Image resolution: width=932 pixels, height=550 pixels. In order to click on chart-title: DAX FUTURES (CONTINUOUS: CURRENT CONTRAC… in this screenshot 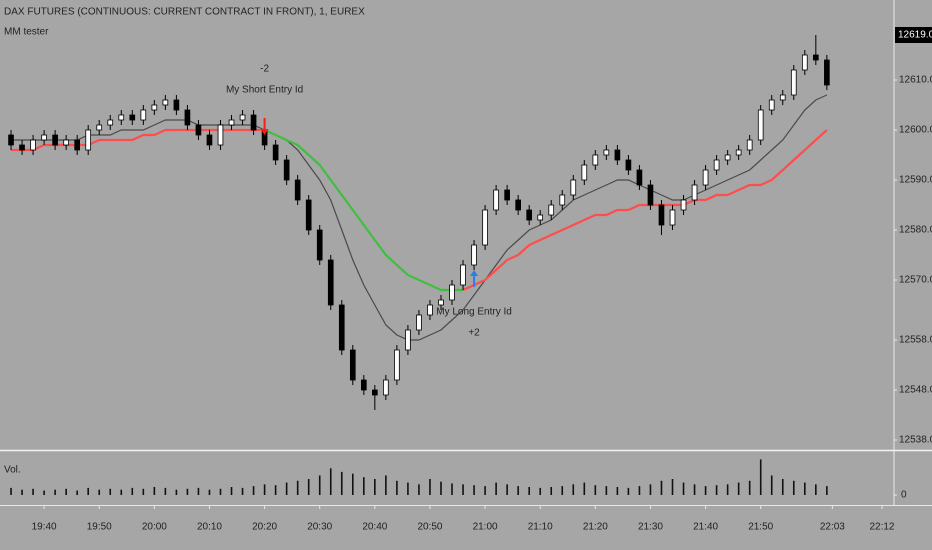, I will do `click(184, 12)`.